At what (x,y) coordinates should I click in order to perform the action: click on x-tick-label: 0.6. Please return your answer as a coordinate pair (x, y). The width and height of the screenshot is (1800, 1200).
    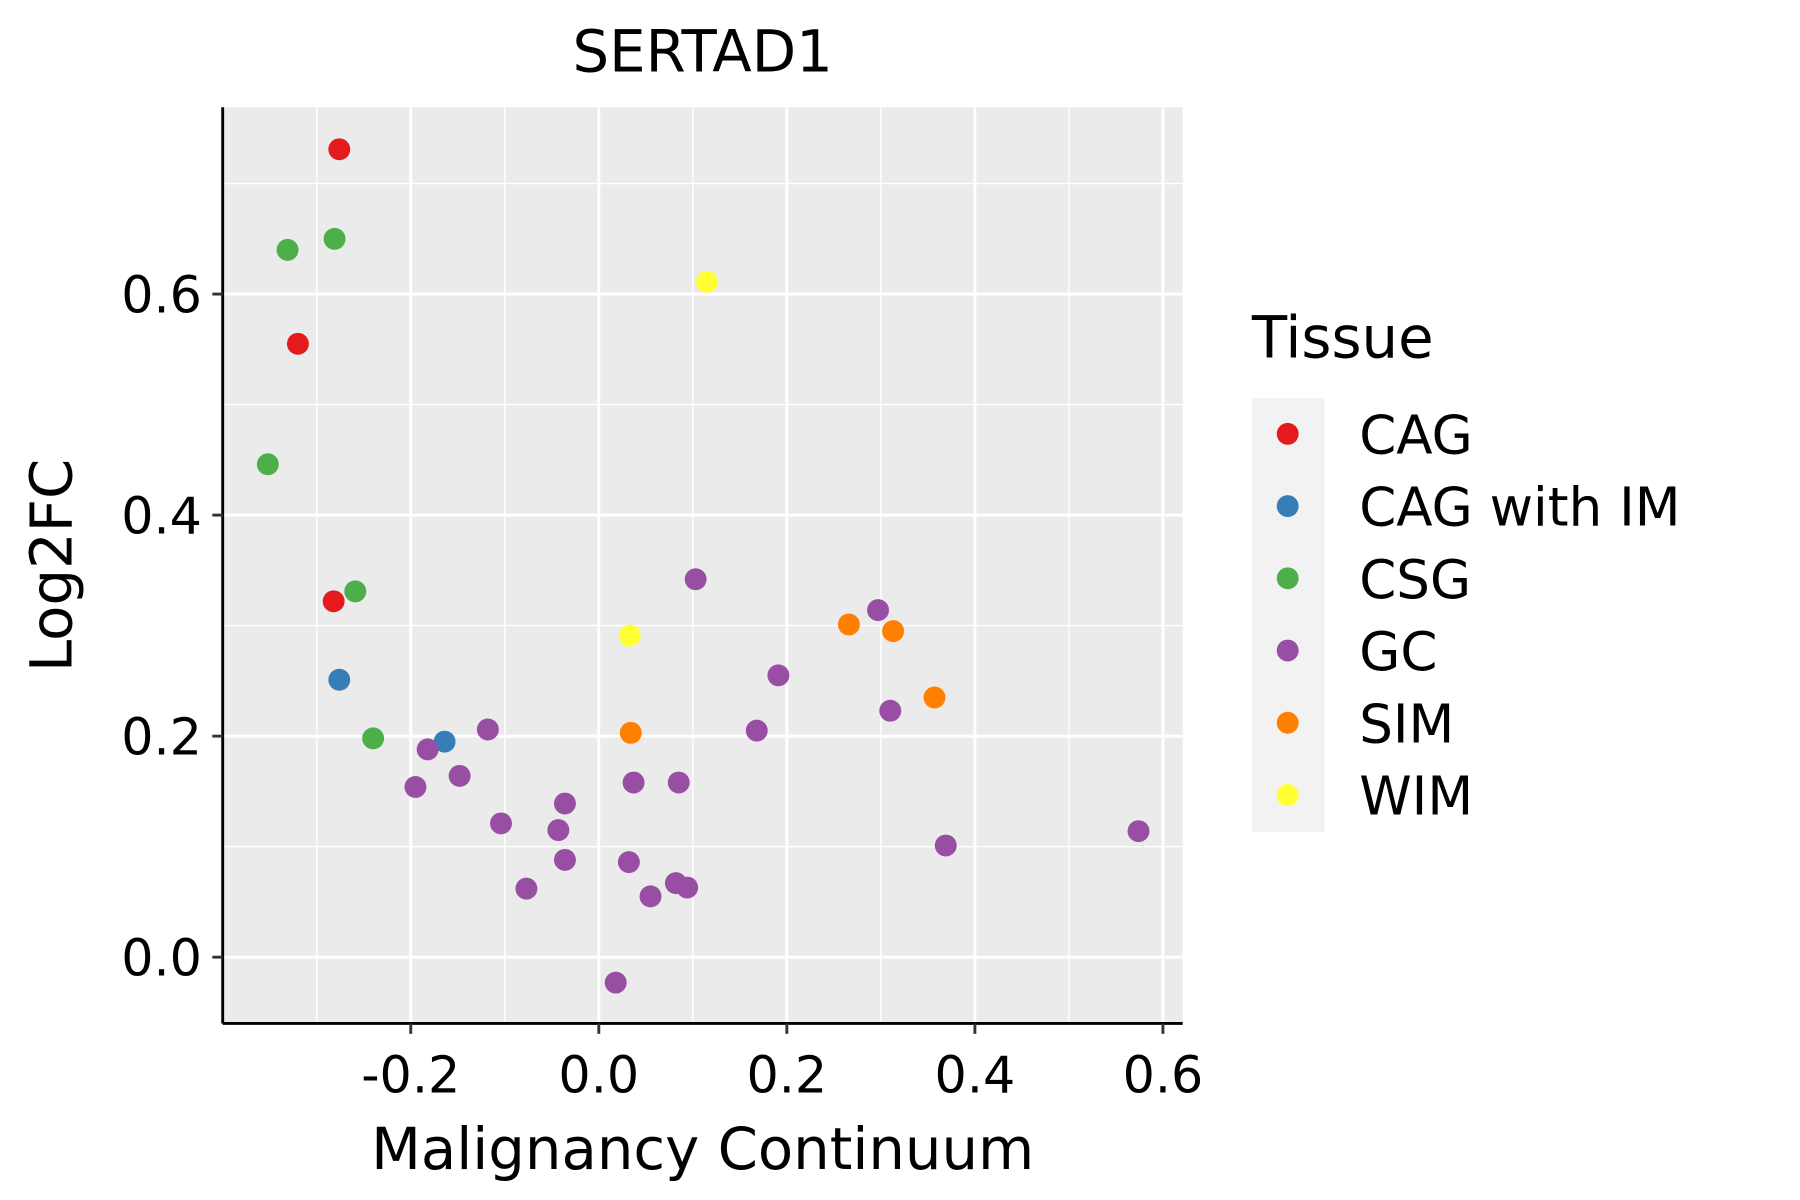
    Looking at the image, I should click on (1163, 1075).